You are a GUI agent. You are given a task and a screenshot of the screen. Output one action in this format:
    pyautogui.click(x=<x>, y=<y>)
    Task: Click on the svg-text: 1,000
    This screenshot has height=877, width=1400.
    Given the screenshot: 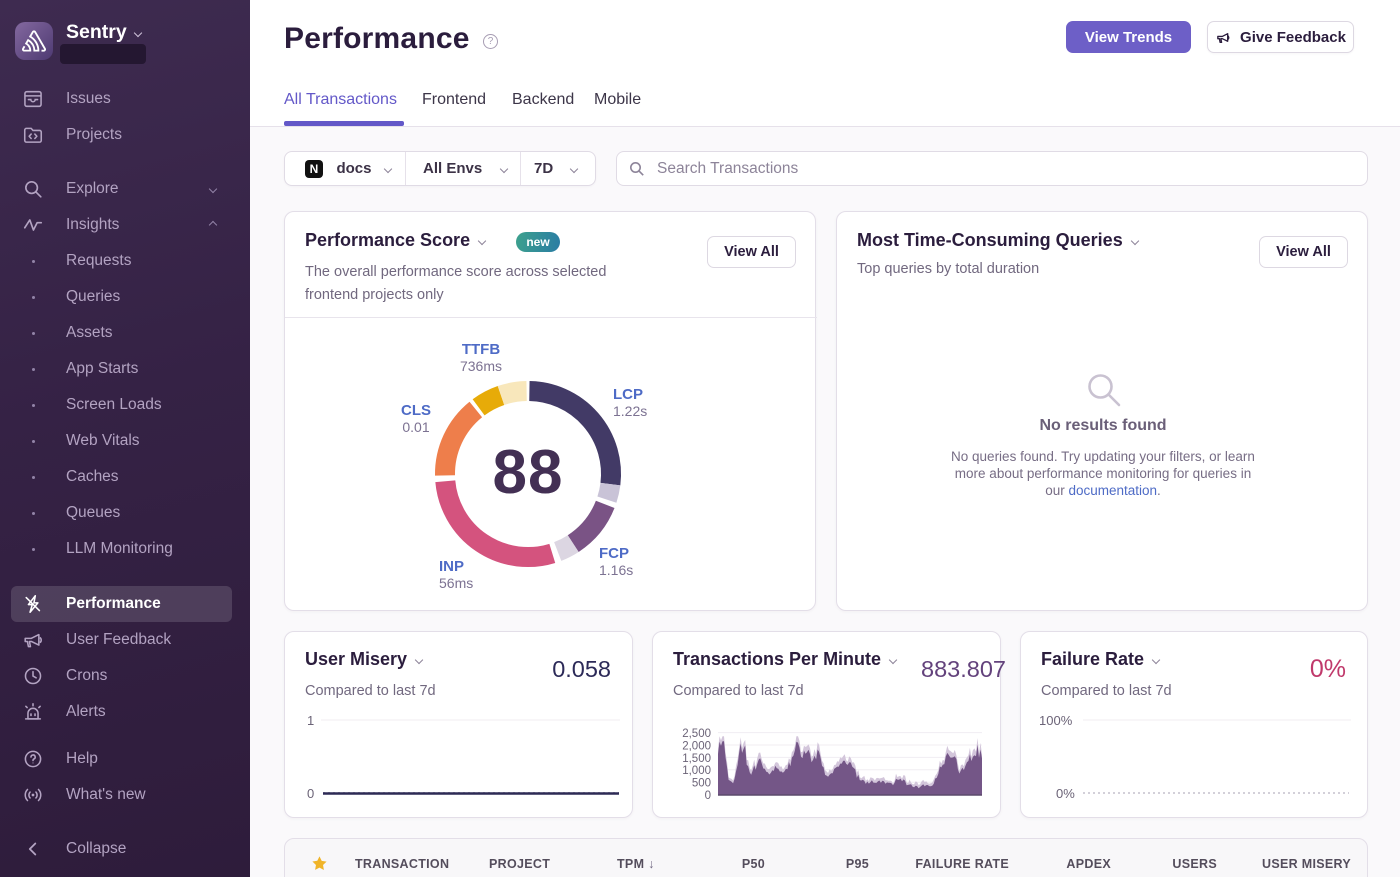 What is the action you would take?
    pyautogui.click(x=696, y=771)
    